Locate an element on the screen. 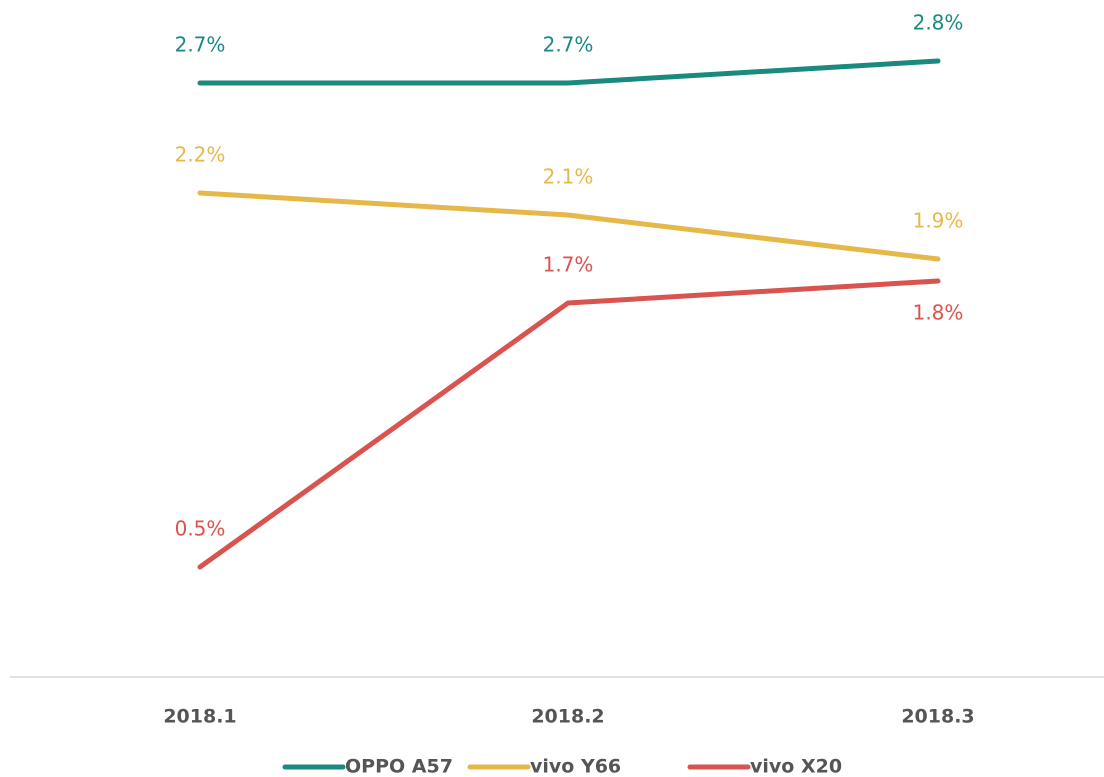 The image size is (1104, 777). data-label: 2.2% is located at coordinates (200, 155).